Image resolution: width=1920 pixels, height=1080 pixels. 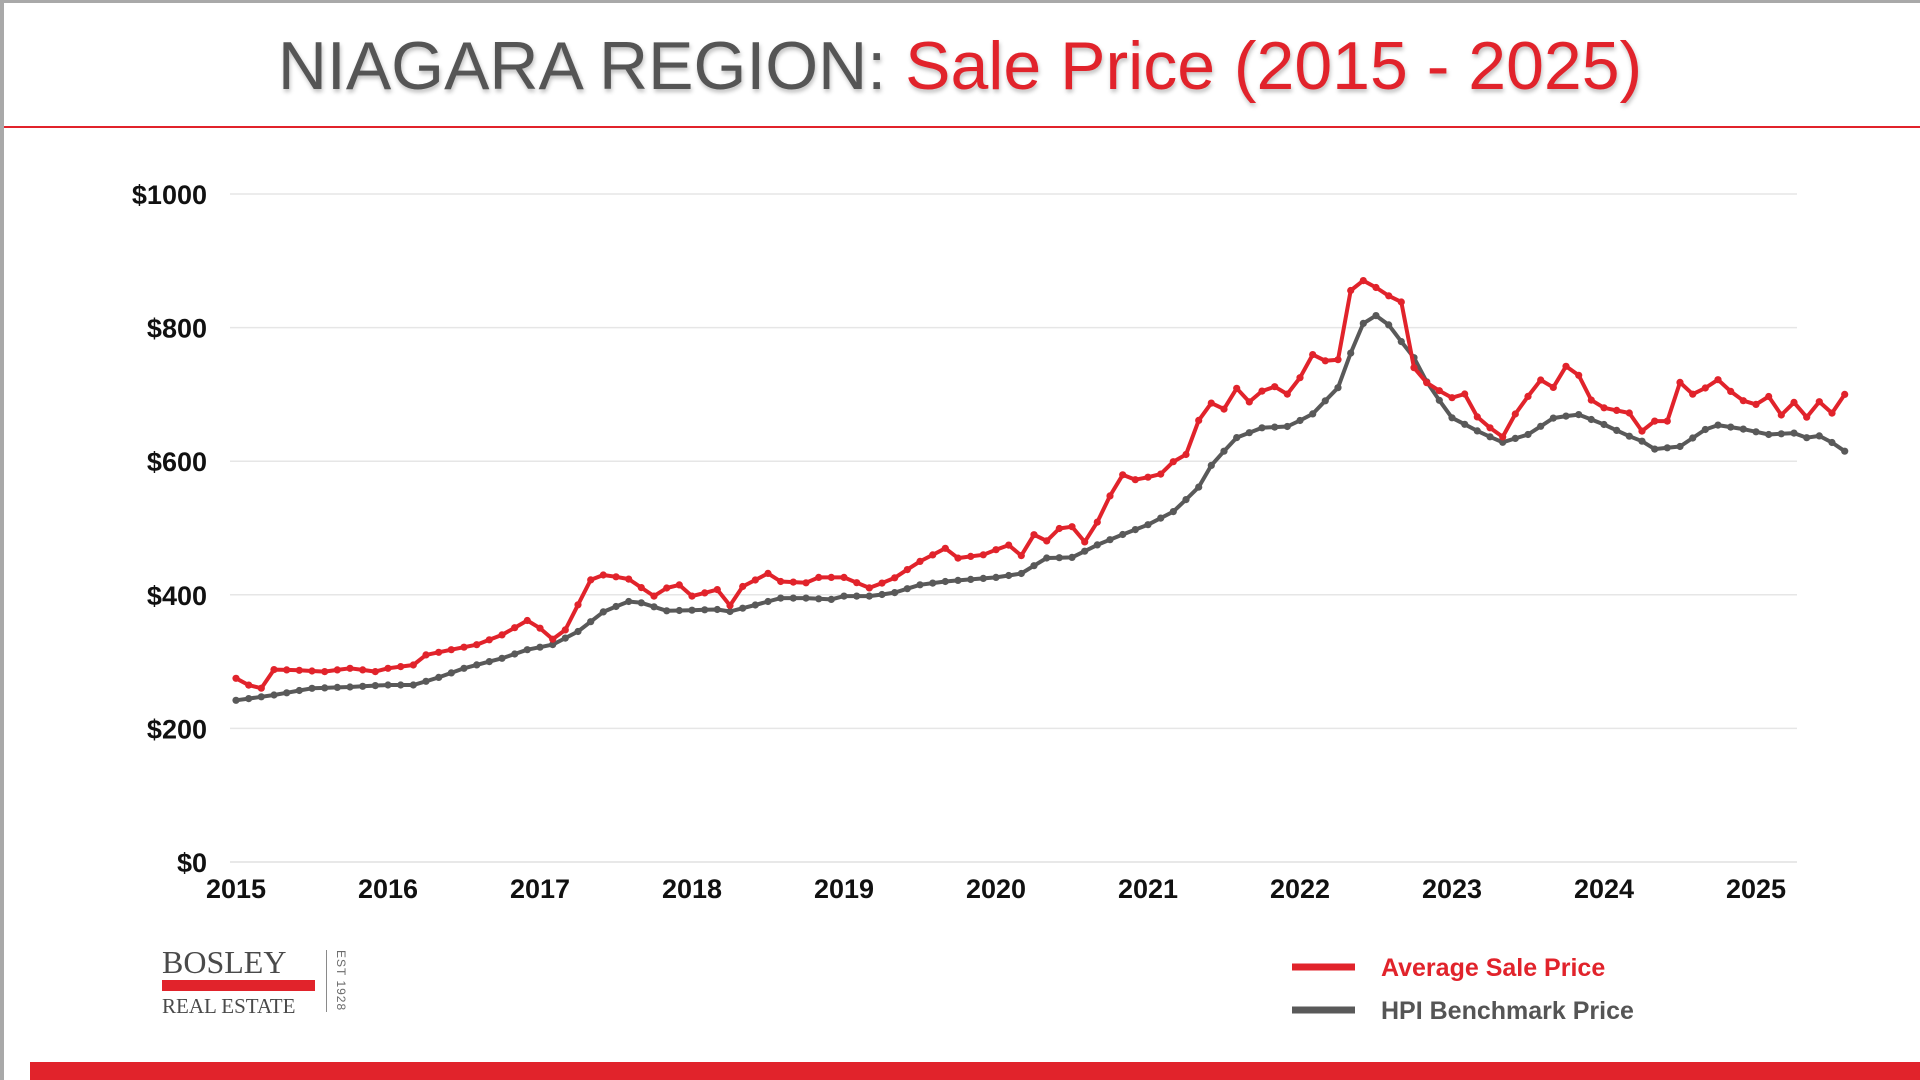 I want to click on x-tick-label: 2019, so click(x=844, y=889).